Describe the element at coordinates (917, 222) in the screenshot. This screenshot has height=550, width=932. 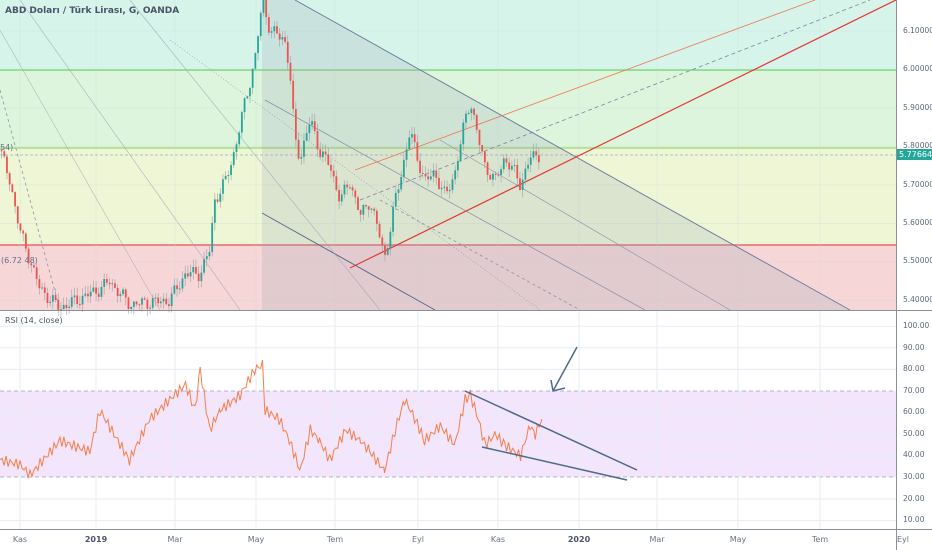
I see `price-label: 5.60000` at that location.